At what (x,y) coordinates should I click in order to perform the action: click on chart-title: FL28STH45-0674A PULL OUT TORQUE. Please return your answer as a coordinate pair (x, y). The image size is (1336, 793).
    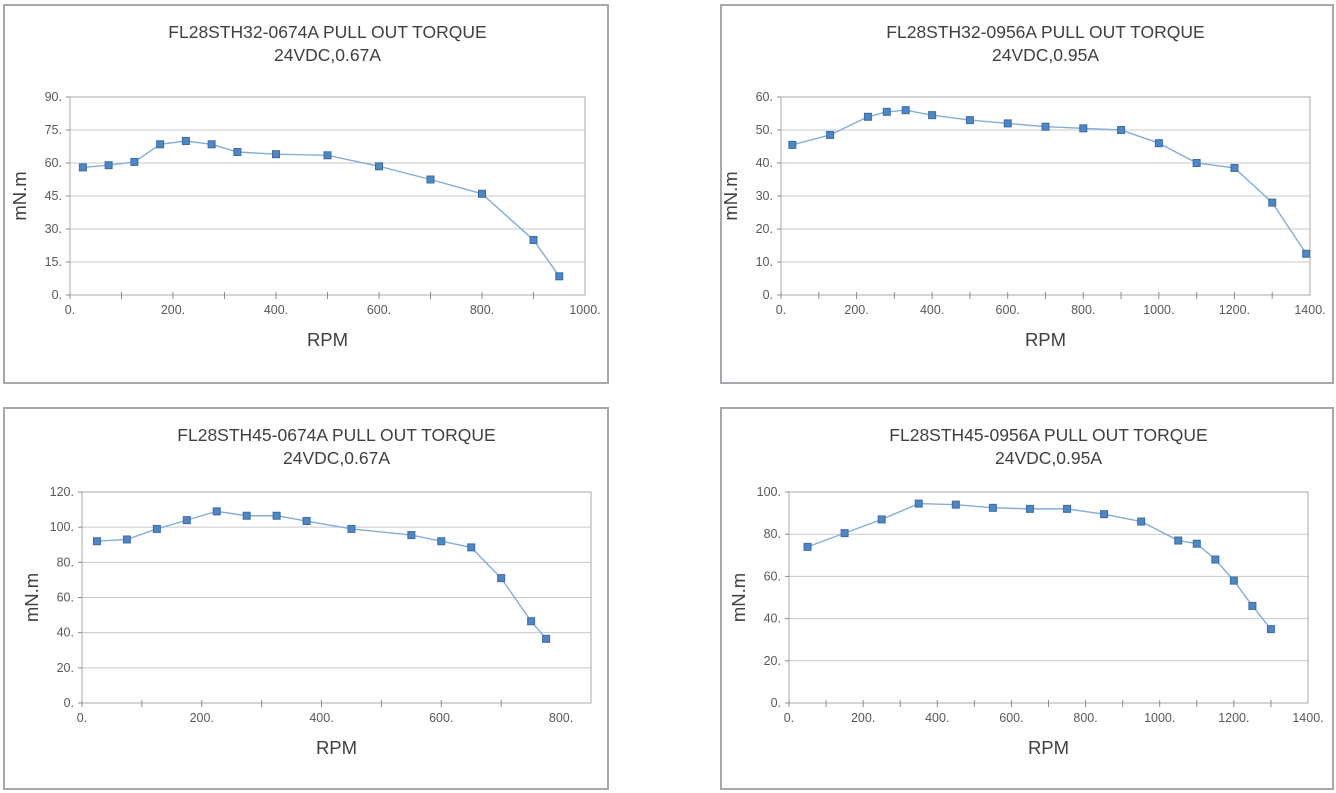
    Looking at the image, I should click on (336, 435).